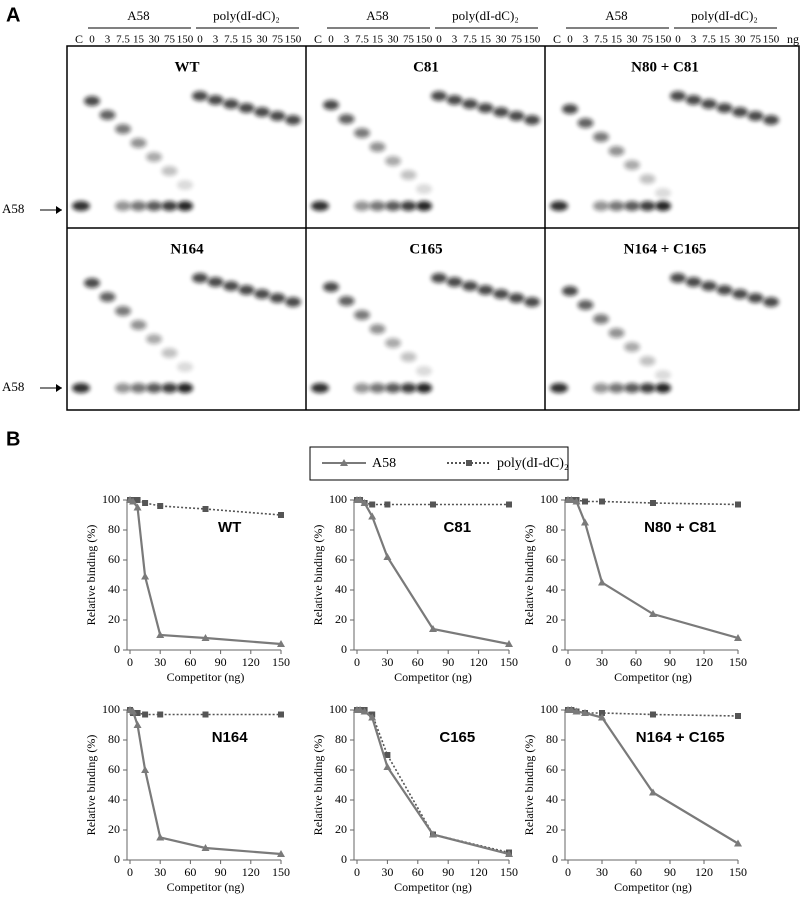 This screenshot has height=902, width=800. What do you see at coordinates (13, 15) in the screenshot?
I see `panel-label: A` at bounding box center [13, 15].